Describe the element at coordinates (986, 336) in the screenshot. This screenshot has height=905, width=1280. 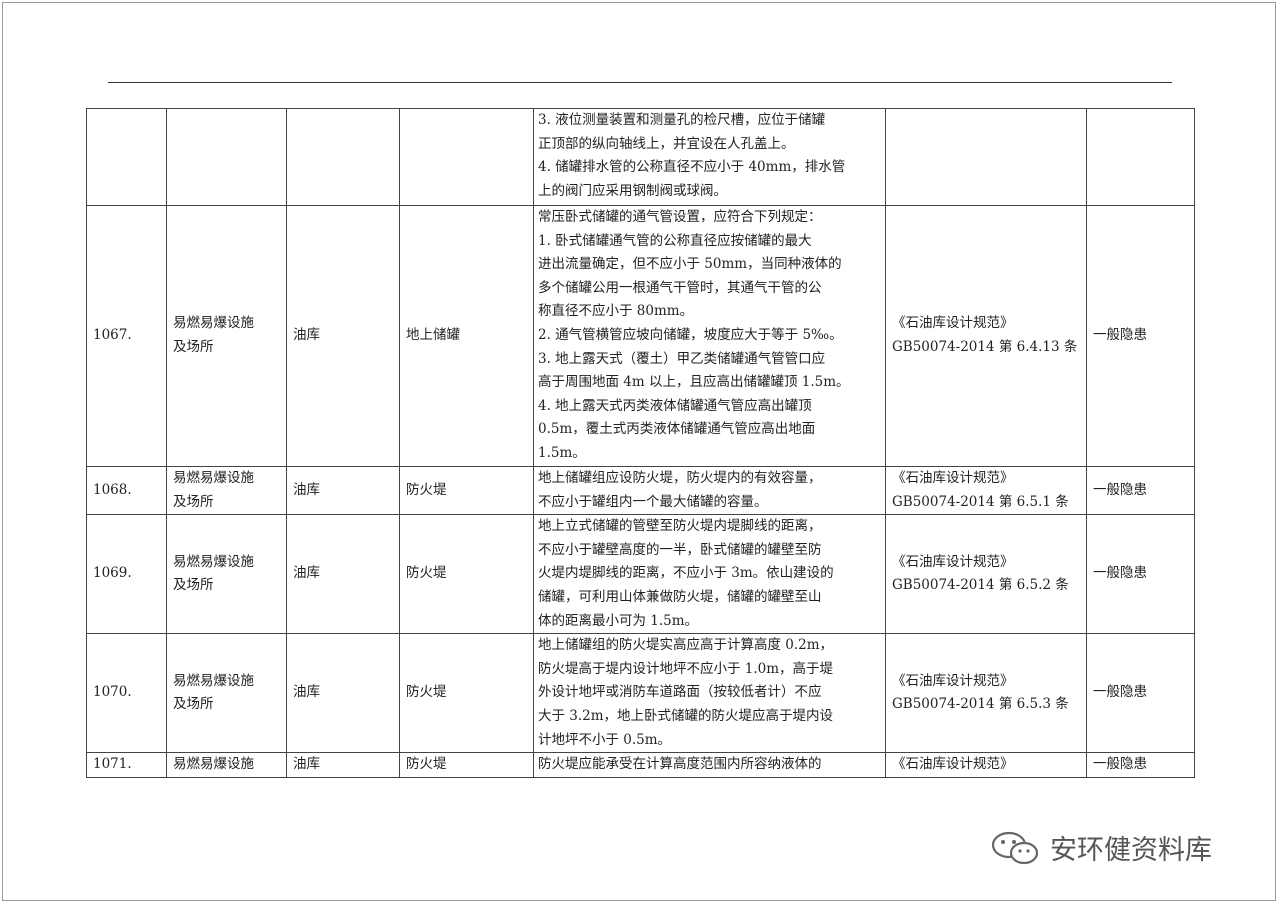
I see `cell-basis: 《石油库设计规范》 GB50074-2014 第 6.4.13 条` at that location.